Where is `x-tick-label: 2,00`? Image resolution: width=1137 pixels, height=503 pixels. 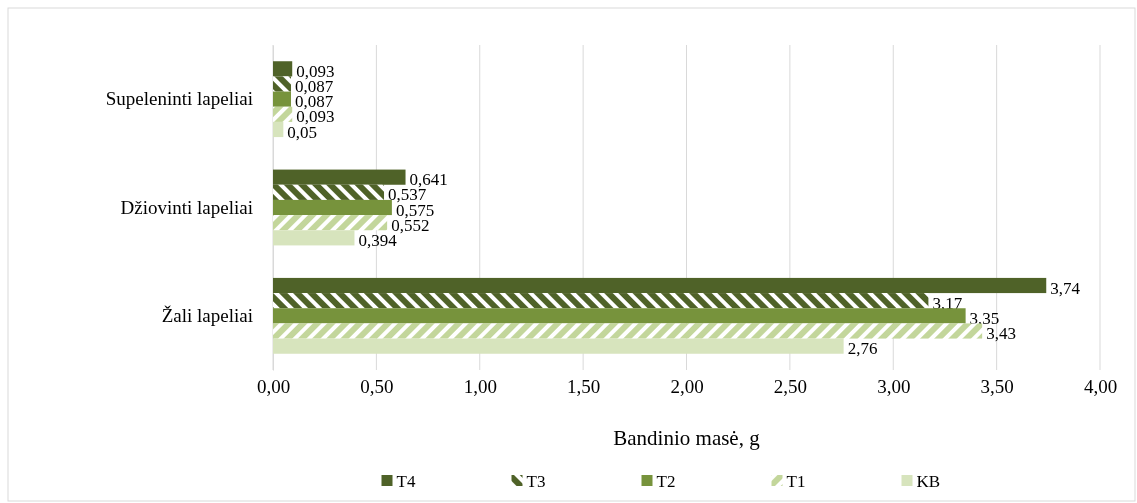
x-tick-label: 2,00 is located at coordinates (687, 387).